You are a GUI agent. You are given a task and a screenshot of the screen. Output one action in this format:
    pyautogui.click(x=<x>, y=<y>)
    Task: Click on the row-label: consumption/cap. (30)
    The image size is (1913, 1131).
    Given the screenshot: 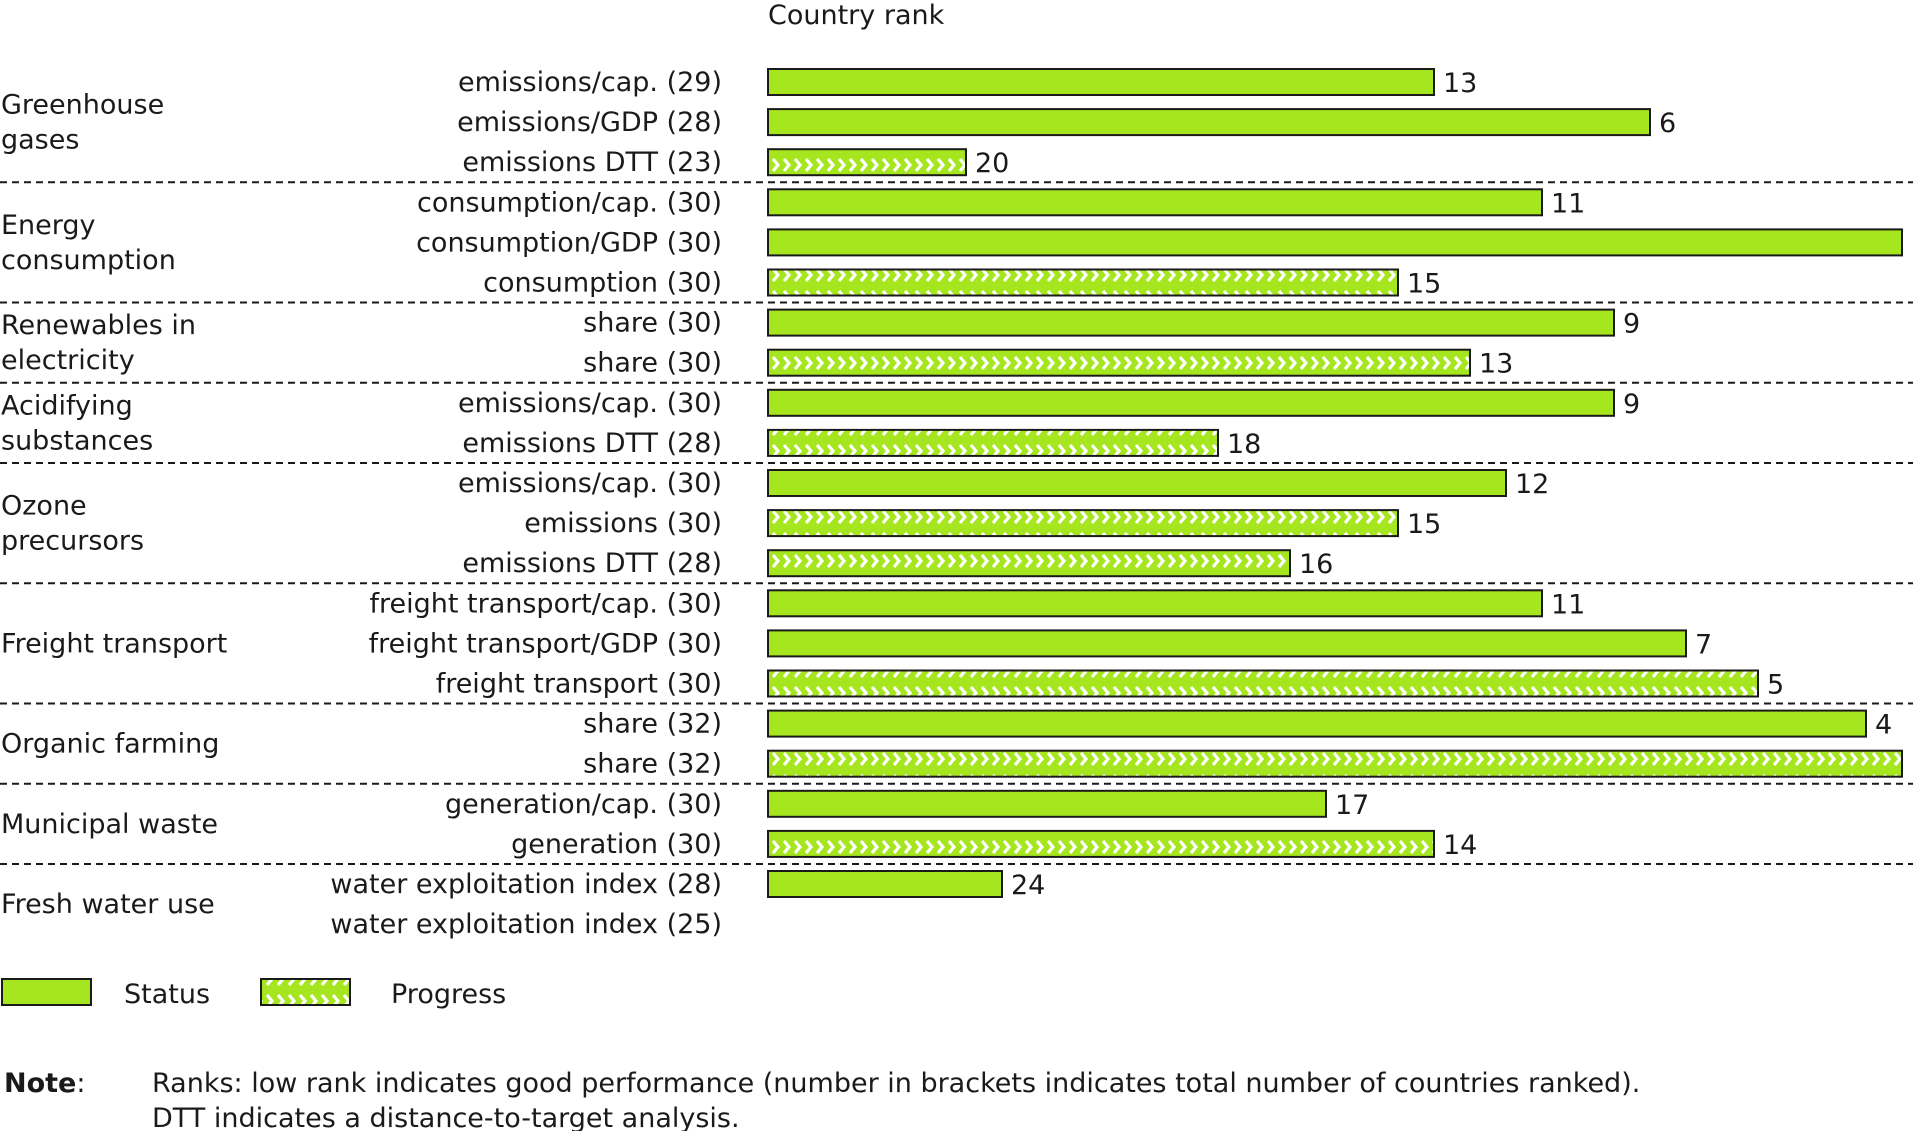 What is the action you would take?
    pyautogui.click(x=569, y=202)
    